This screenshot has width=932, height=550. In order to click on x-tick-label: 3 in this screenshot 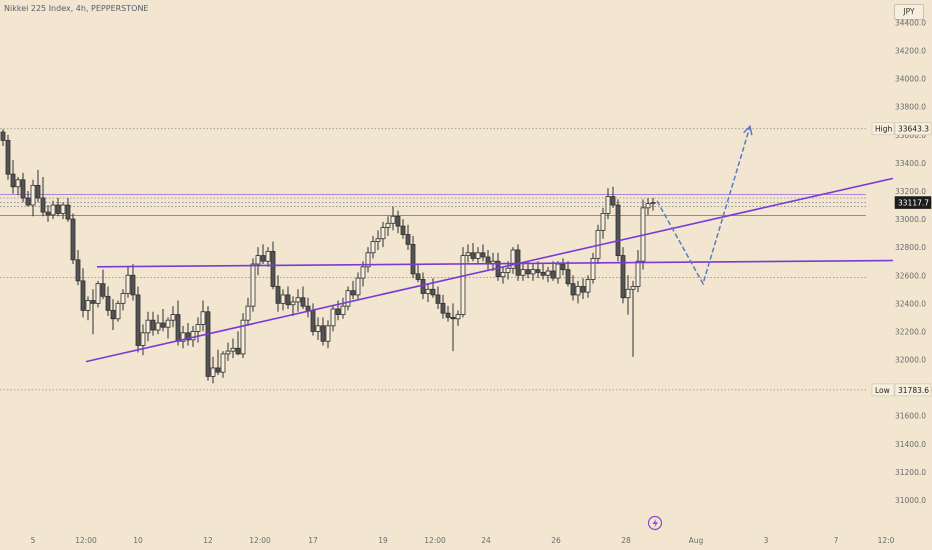, I will do `click(766, 540)`.